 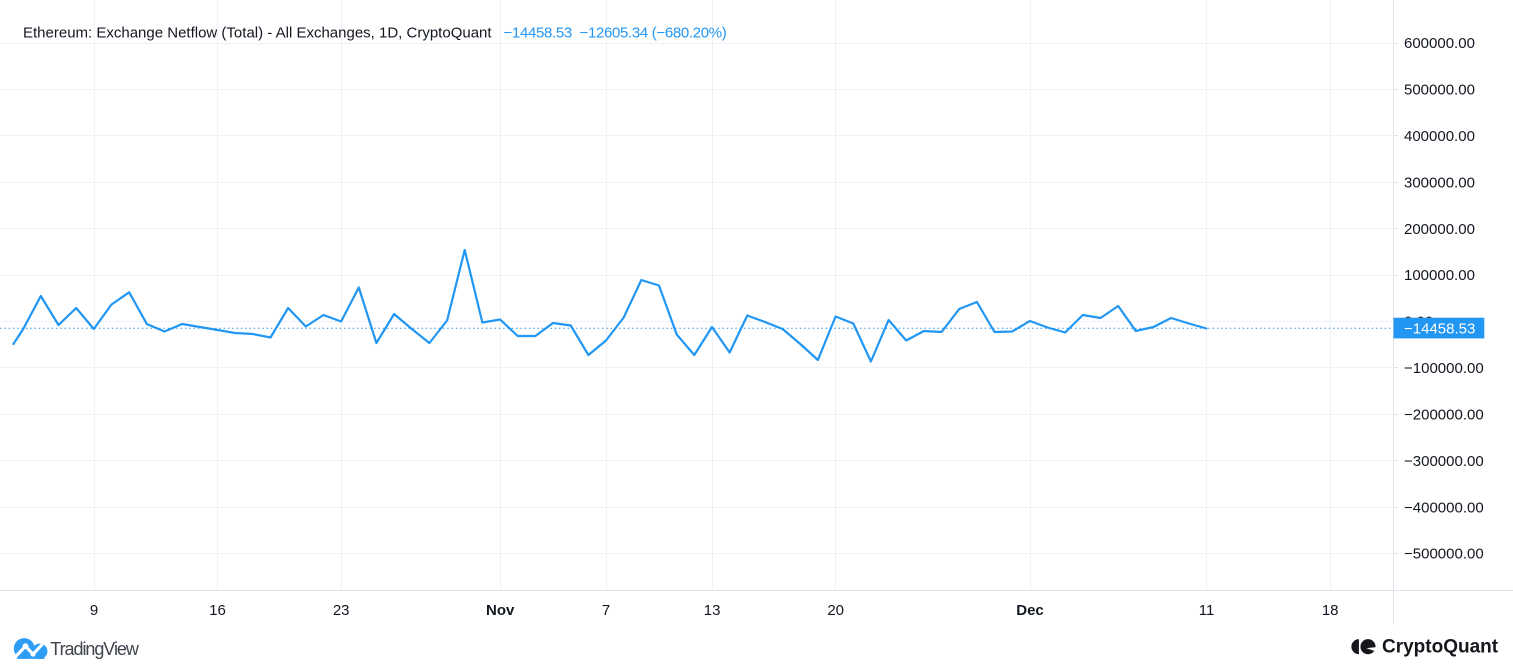 What do you see at coordinates (1440, 647) in the screenshot?
I see `svg-text: CryptoQuant` at bounding box center [1440, 647].